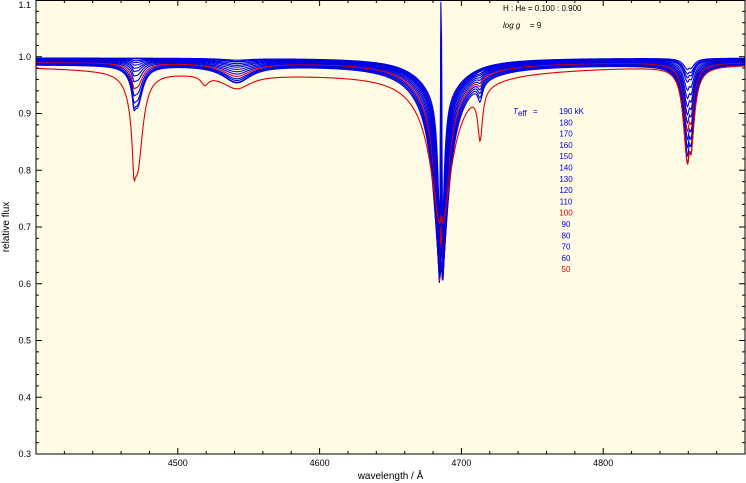 Image resolution: width=746 pixels, height=483 pixels. Describe the element at coordinates (566, 201) in the screenshot. I see `legend-entry: 110` at that location.